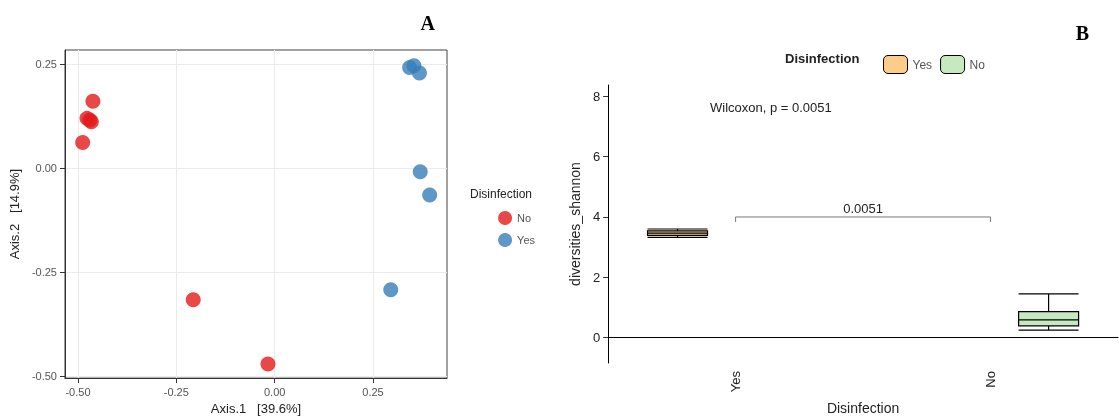  Describe the element at coordinates (373, 391) in the screenshot. I see `x-tick-label: 0.25` at that location.